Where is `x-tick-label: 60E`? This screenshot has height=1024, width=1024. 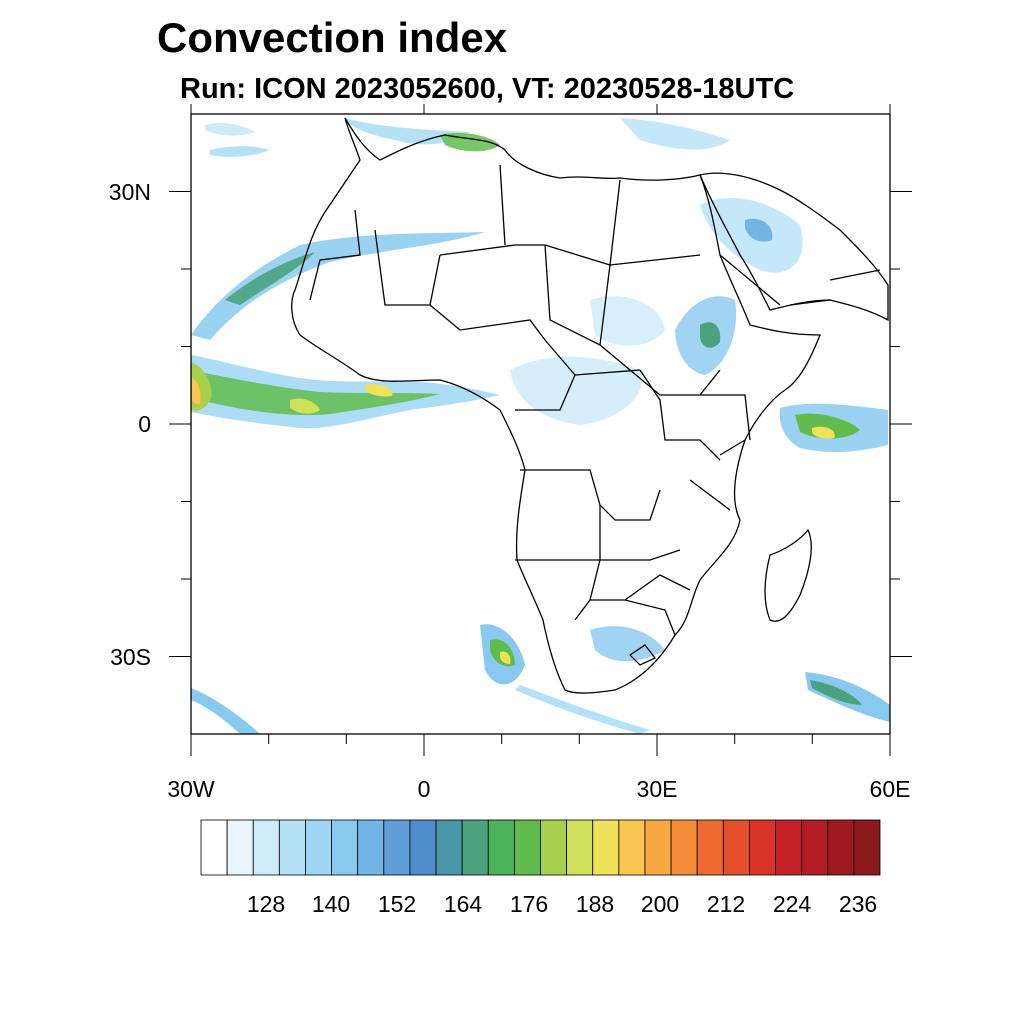 x-tick-label: 60E is located at coordinates (890, 789).